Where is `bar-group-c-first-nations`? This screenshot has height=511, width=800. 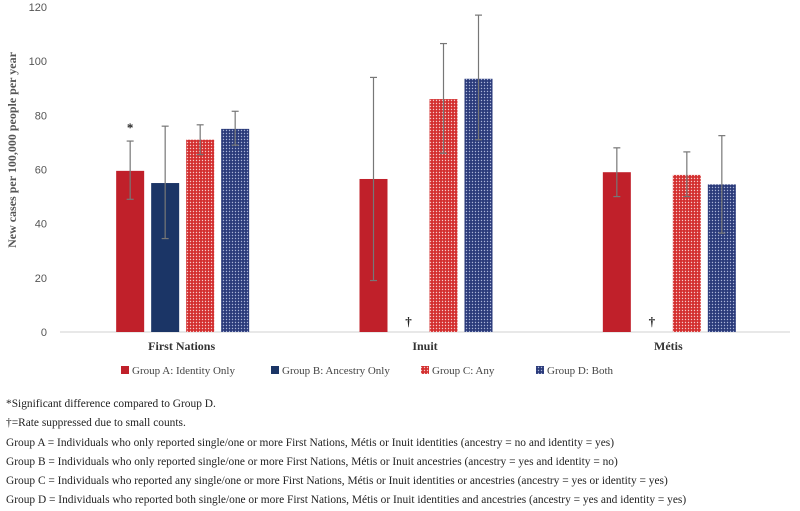
bar-group-c-first-nations is located at coordinates (200, 235).